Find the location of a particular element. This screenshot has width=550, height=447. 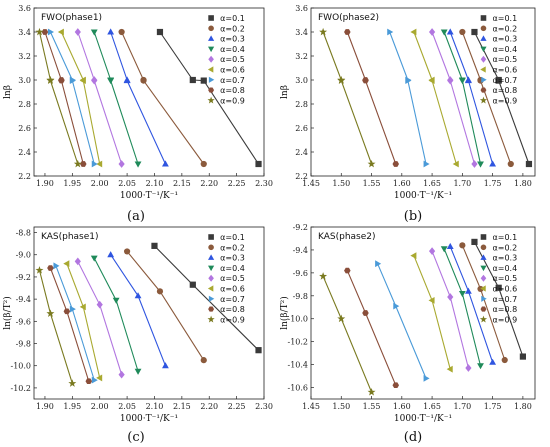

x-tick-label: 1.90 is located at coordinates (45, 406).